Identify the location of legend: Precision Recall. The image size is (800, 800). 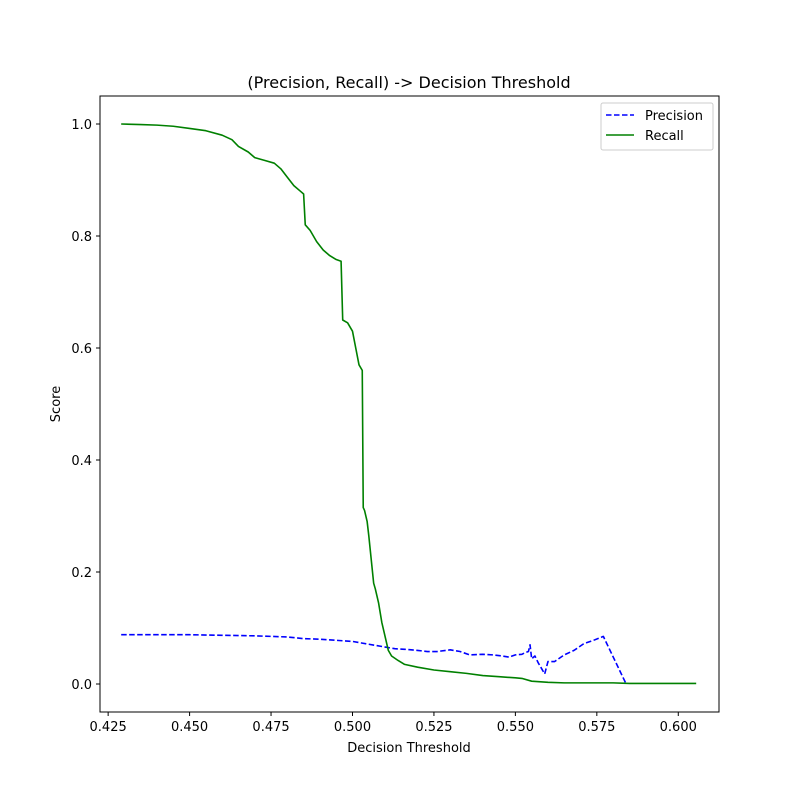
(657, 126).